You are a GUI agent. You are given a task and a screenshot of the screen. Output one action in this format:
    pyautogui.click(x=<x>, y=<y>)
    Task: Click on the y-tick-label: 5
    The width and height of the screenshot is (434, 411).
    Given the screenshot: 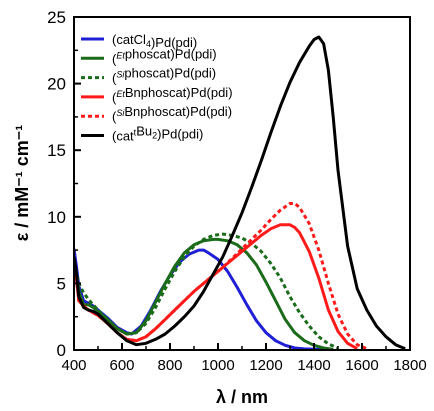 What is the action you would take?
    pyautogui.click(x=61, y=283)
    